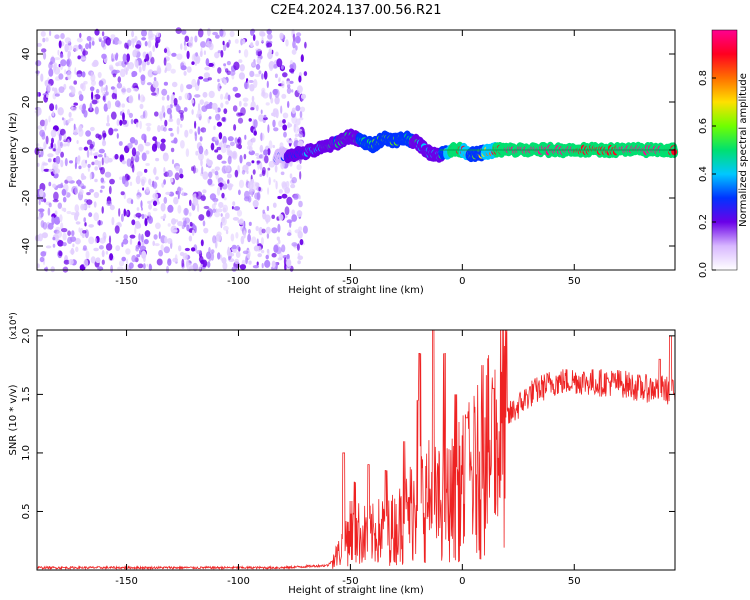 Image resolution: width=750 pixels, height=600 pixels. Describe the element at coordinates (26, 150) in the screenshot. I see `y-tick-label: 0` at that location.